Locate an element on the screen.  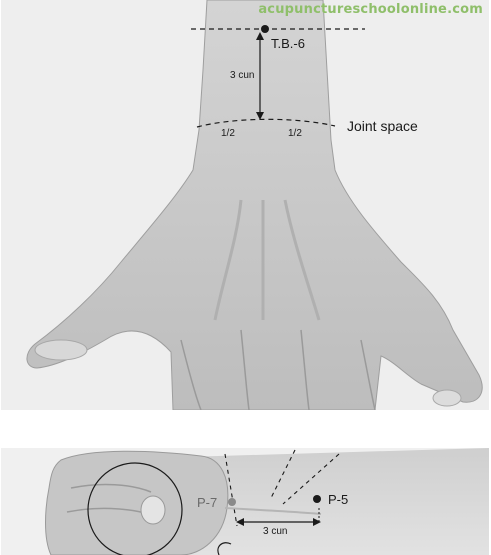
p7-label: P-7 is located at coordinates (207, 502).